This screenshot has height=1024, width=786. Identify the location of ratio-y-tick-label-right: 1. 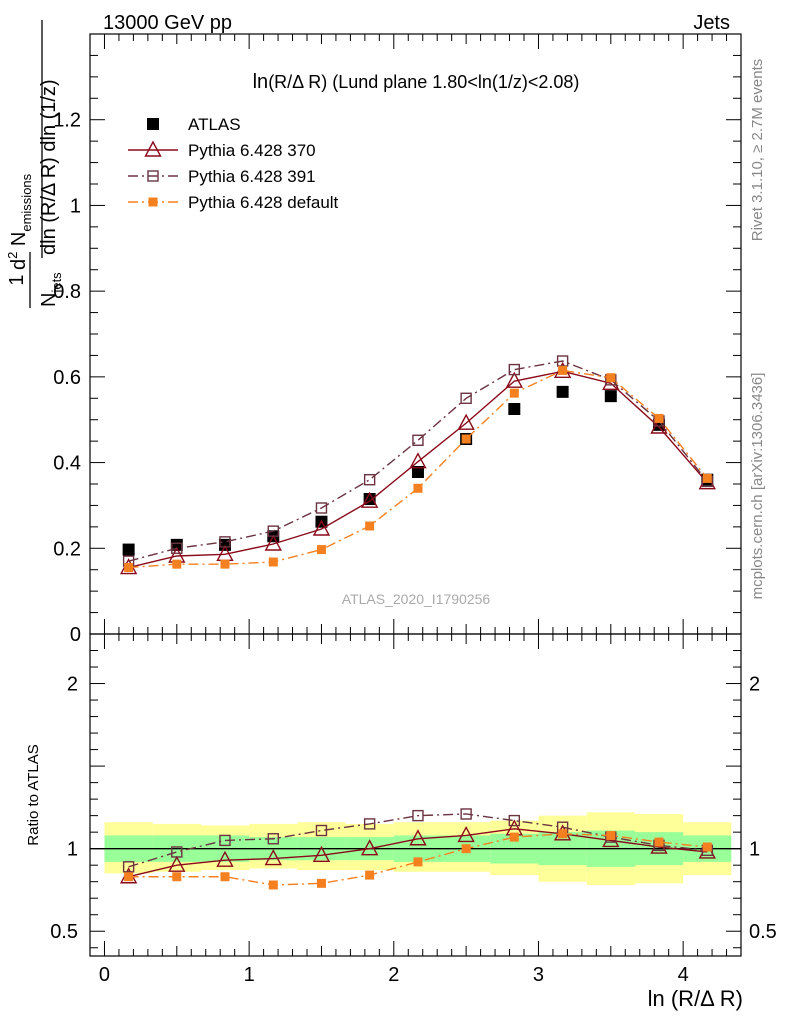
(754, 850).